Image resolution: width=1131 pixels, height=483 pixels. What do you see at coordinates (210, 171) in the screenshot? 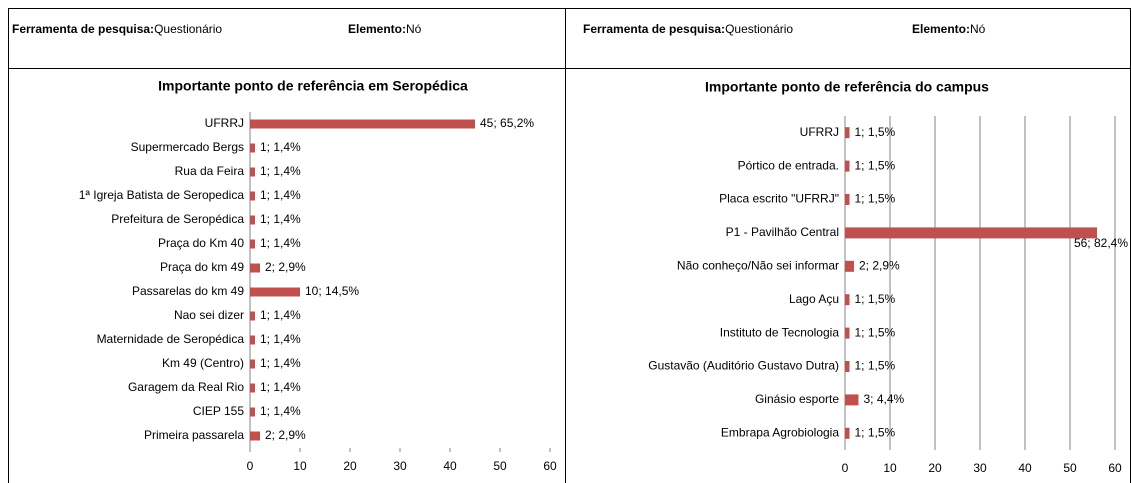
I see `y-tick-label: Rua da Feira` at bounding box center [210, 171].